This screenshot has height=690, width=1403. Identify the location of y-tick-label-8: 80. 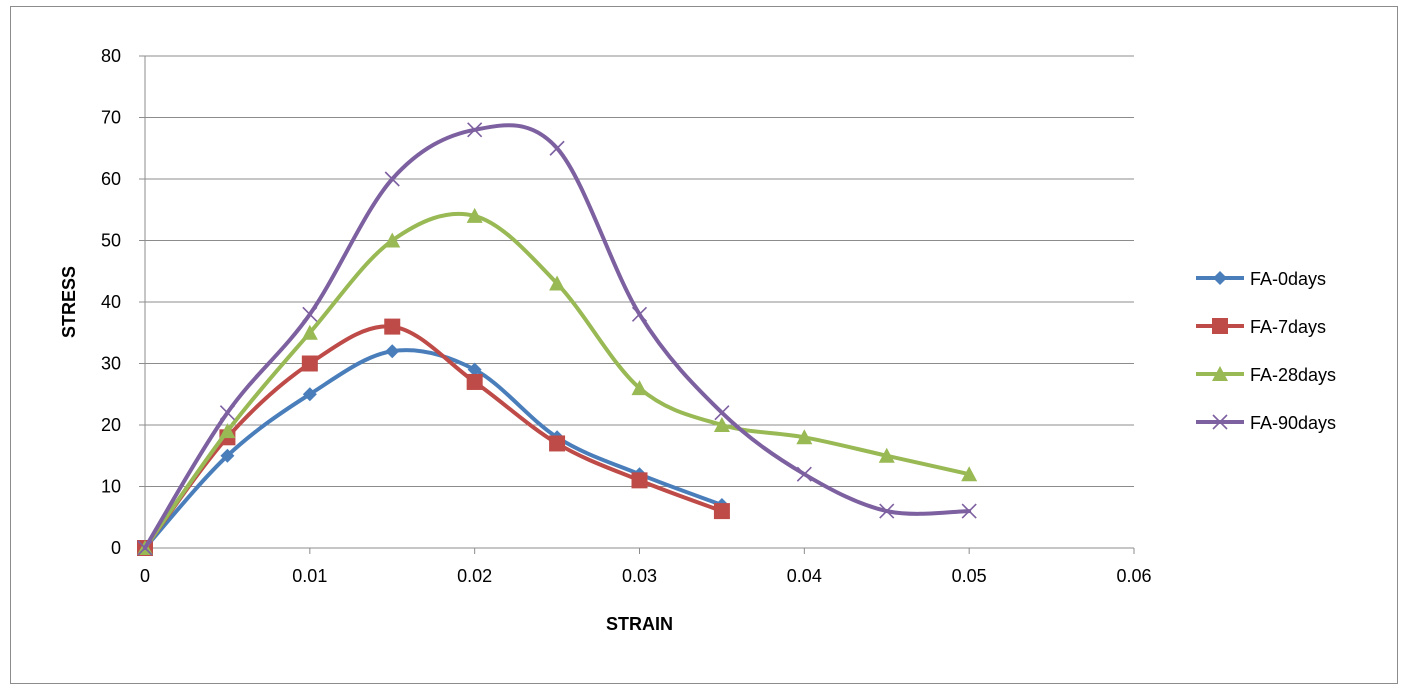
(111, 56).